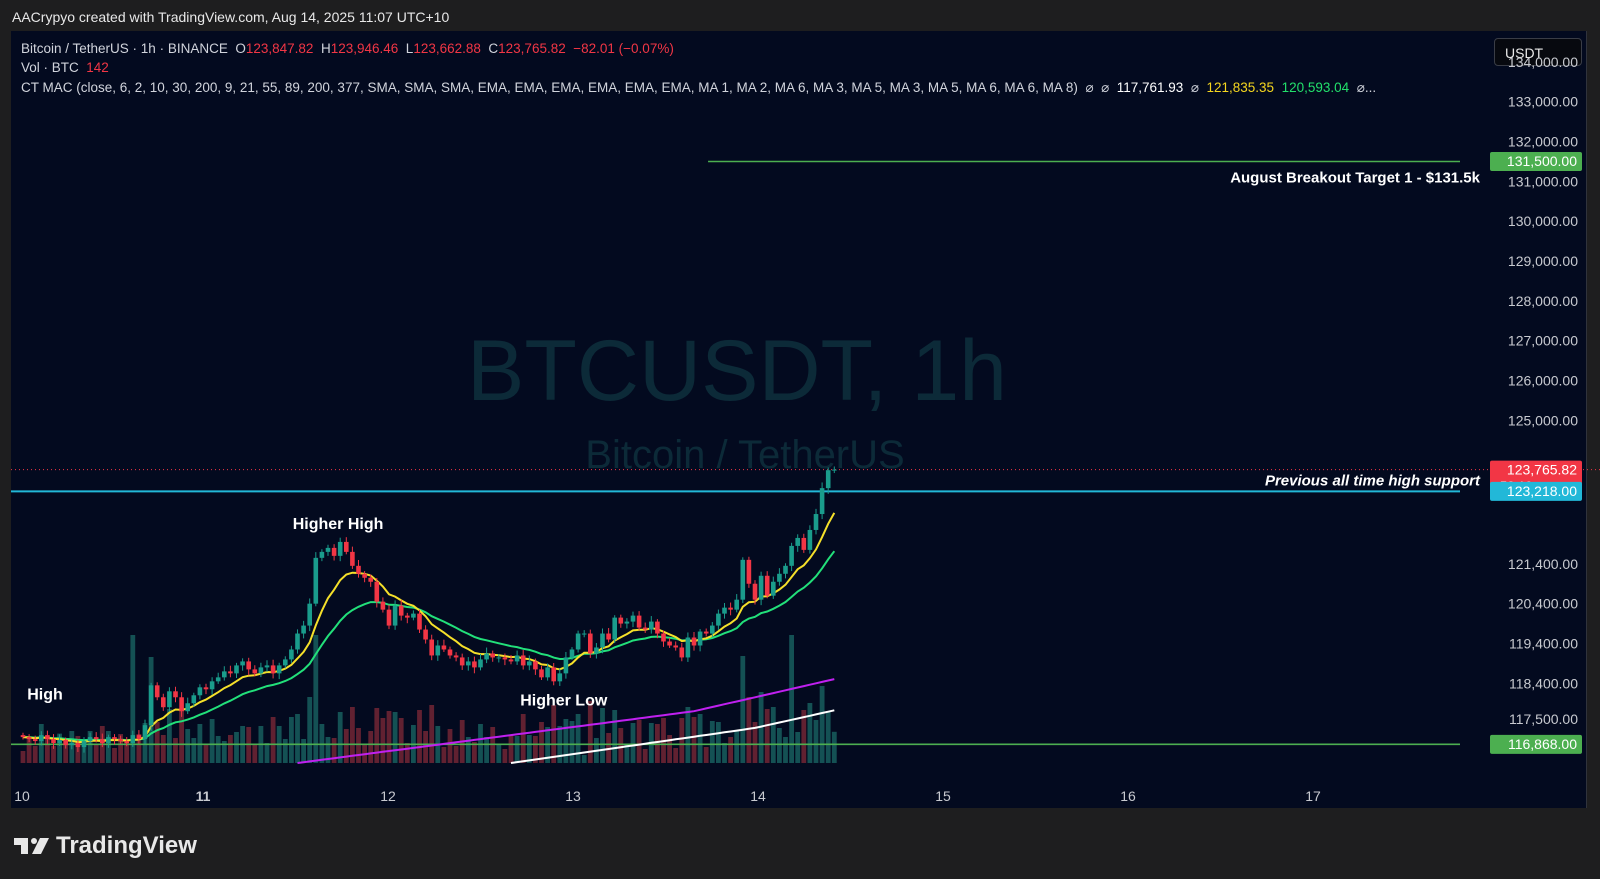  Describe the element at coordinates (409, 48) in the screenshot. I see `low-label: L` at that location.